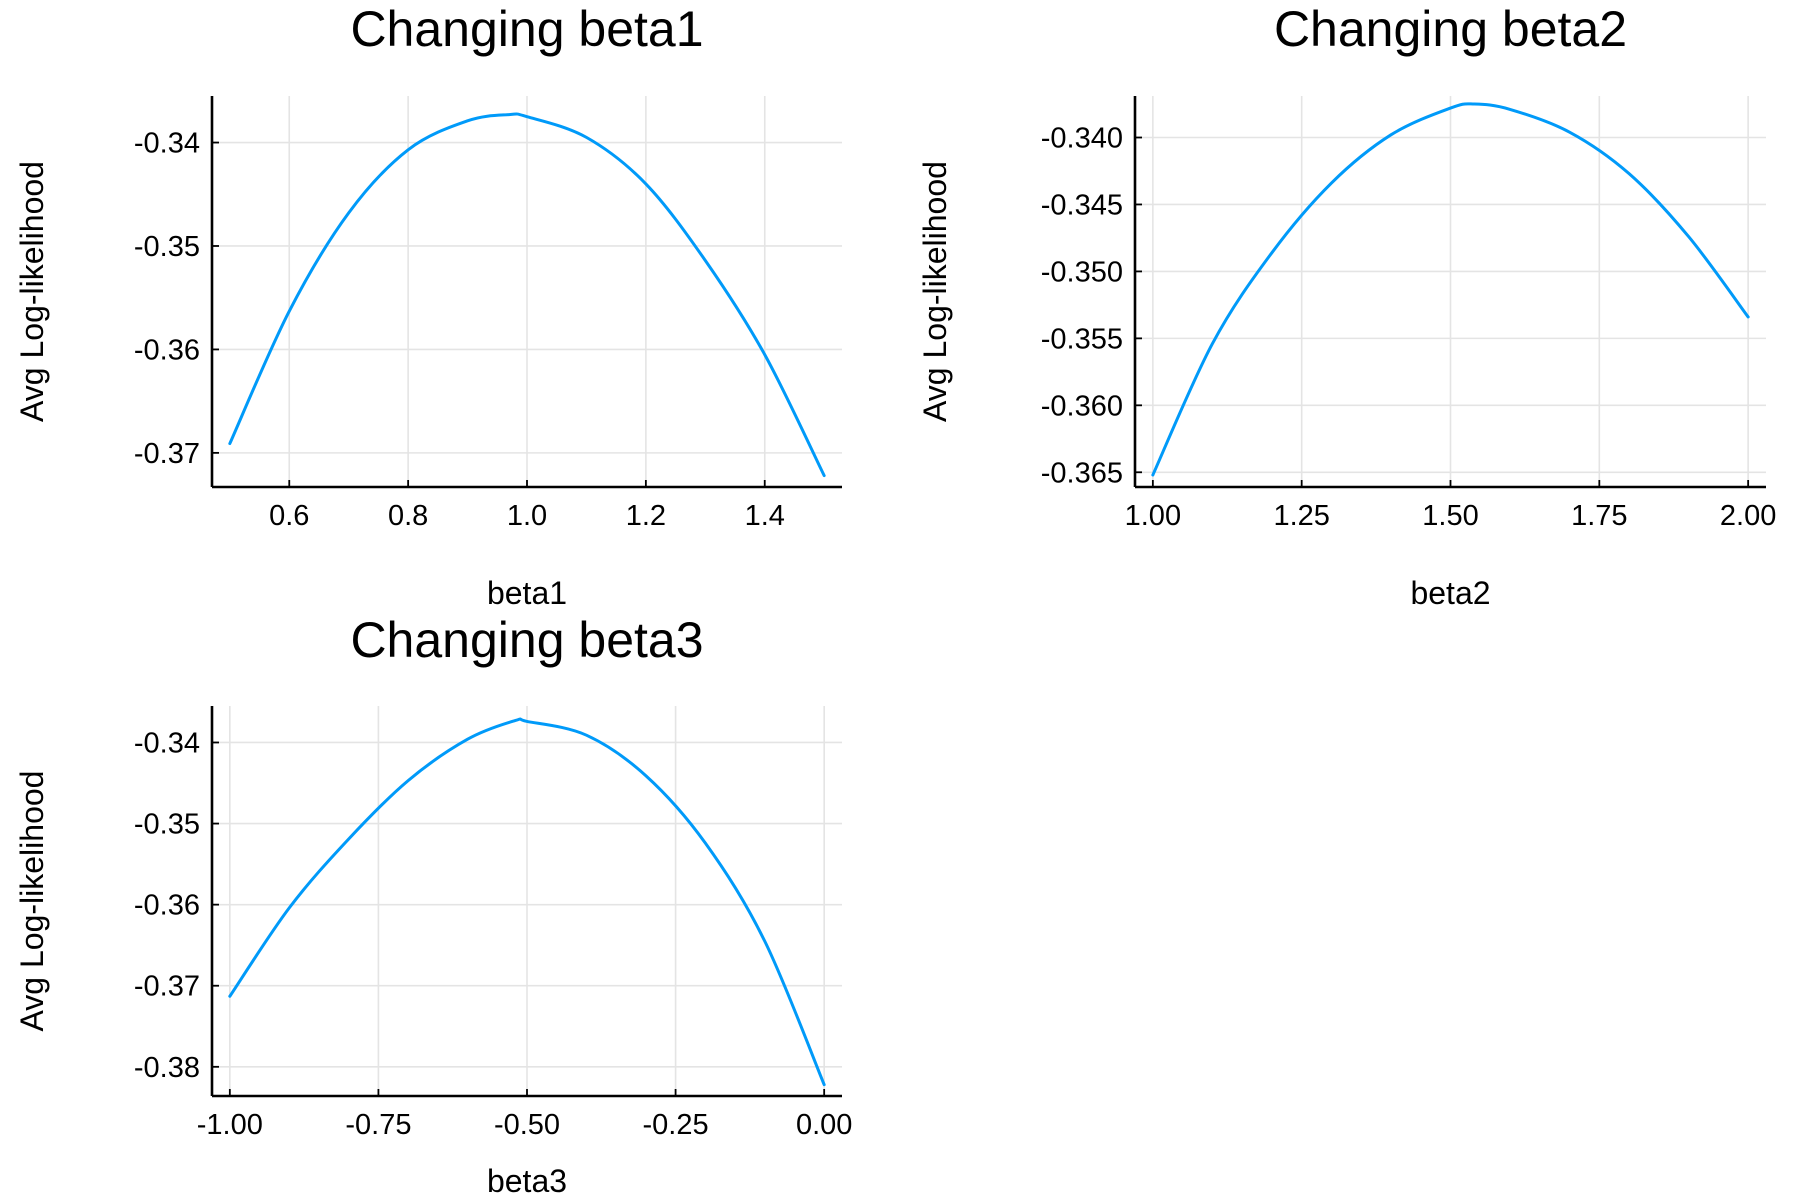 The height and width of the screenshot is (1200, 1800). I want to click on x-tick-label: 1.50, so click(1450, 516).